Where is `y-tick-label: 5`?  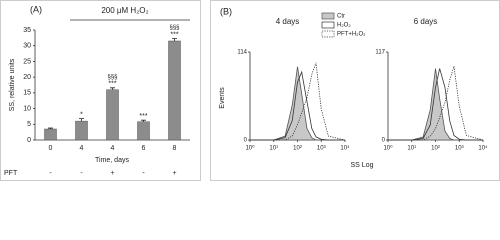 y-tick-label: 5 is located at coordinates (29, 124).